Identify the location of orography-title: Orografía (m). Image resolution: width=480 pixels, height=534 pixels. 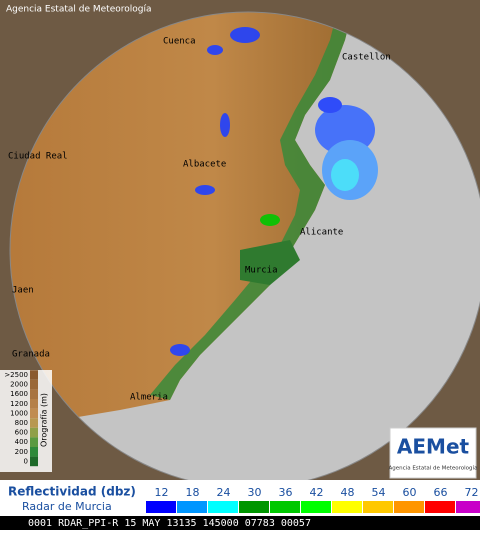
(44, 420).